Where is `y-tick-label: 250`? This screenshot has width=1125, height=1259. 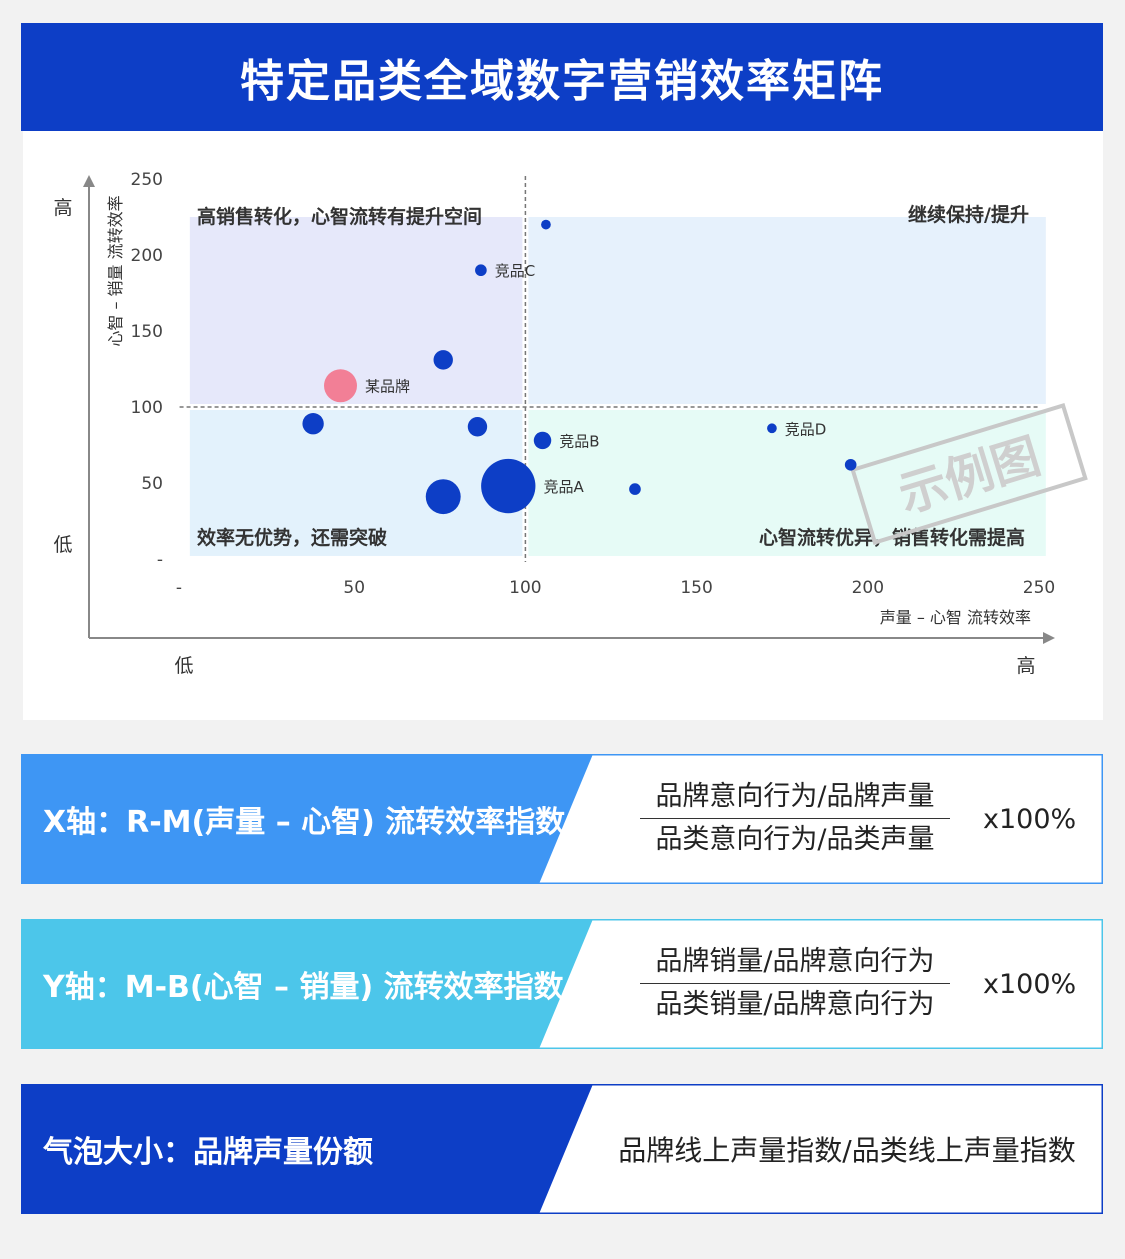
y-tick-label: 250 is located at coordinates (147, 180).